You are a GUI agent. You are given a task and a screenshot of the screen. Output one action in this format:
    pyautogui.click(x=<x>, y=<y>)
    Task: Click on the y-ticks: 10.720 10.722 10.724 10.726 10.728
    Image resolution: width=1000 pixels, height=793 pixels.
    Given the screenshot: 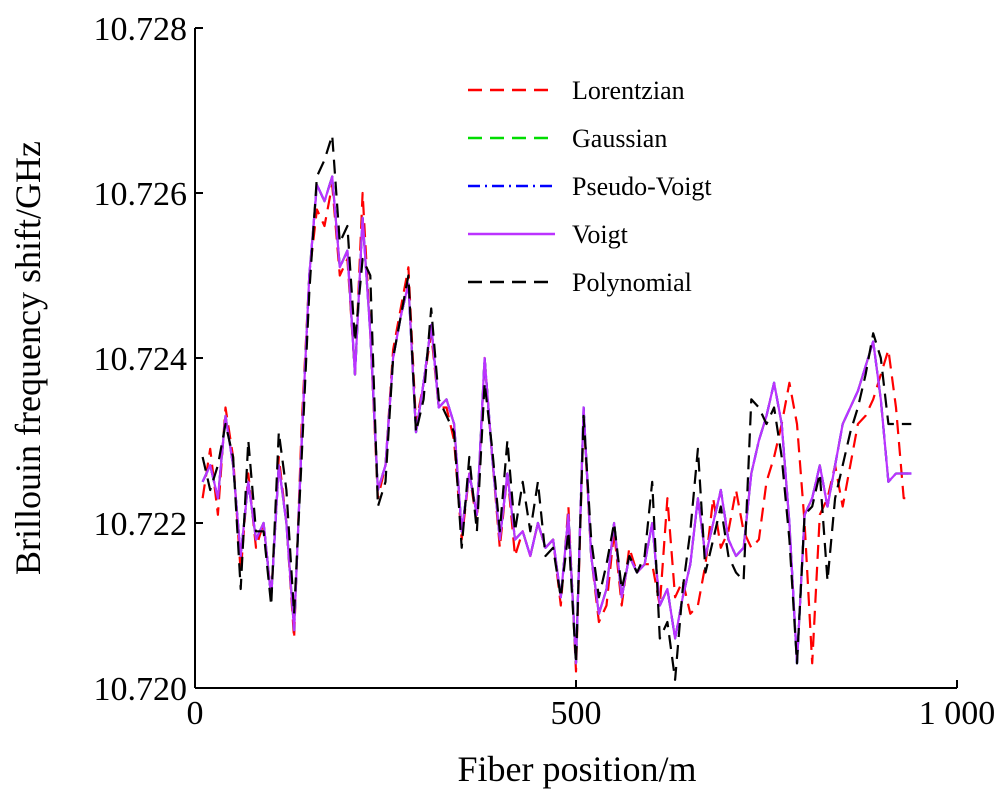 What is the action you would take?
    pyautogui.click(x=148, y=359)
    